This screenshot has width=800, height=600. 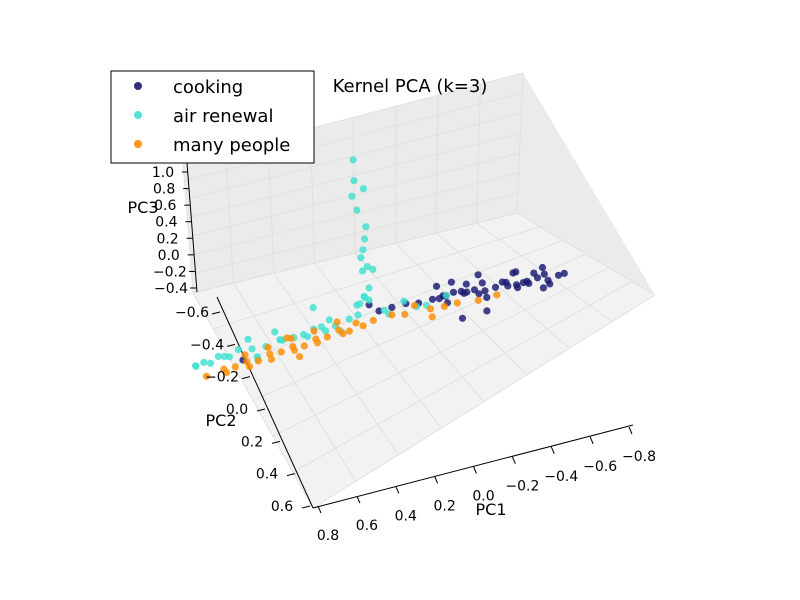 I want to click on z-tick-label: 1.0, so click(x=163, y=173).